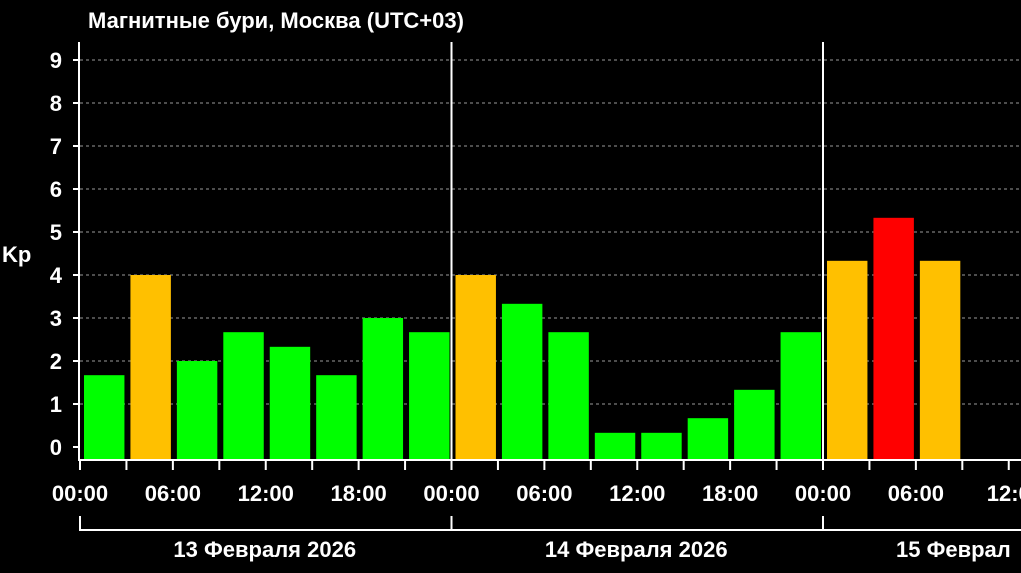 Image resolution: width=1021 pixels, height=573 pixels. I want to click on day-labels: 13 Февраля 2026 14 Февраля 2026 15 Феврал, so click(591, 549).